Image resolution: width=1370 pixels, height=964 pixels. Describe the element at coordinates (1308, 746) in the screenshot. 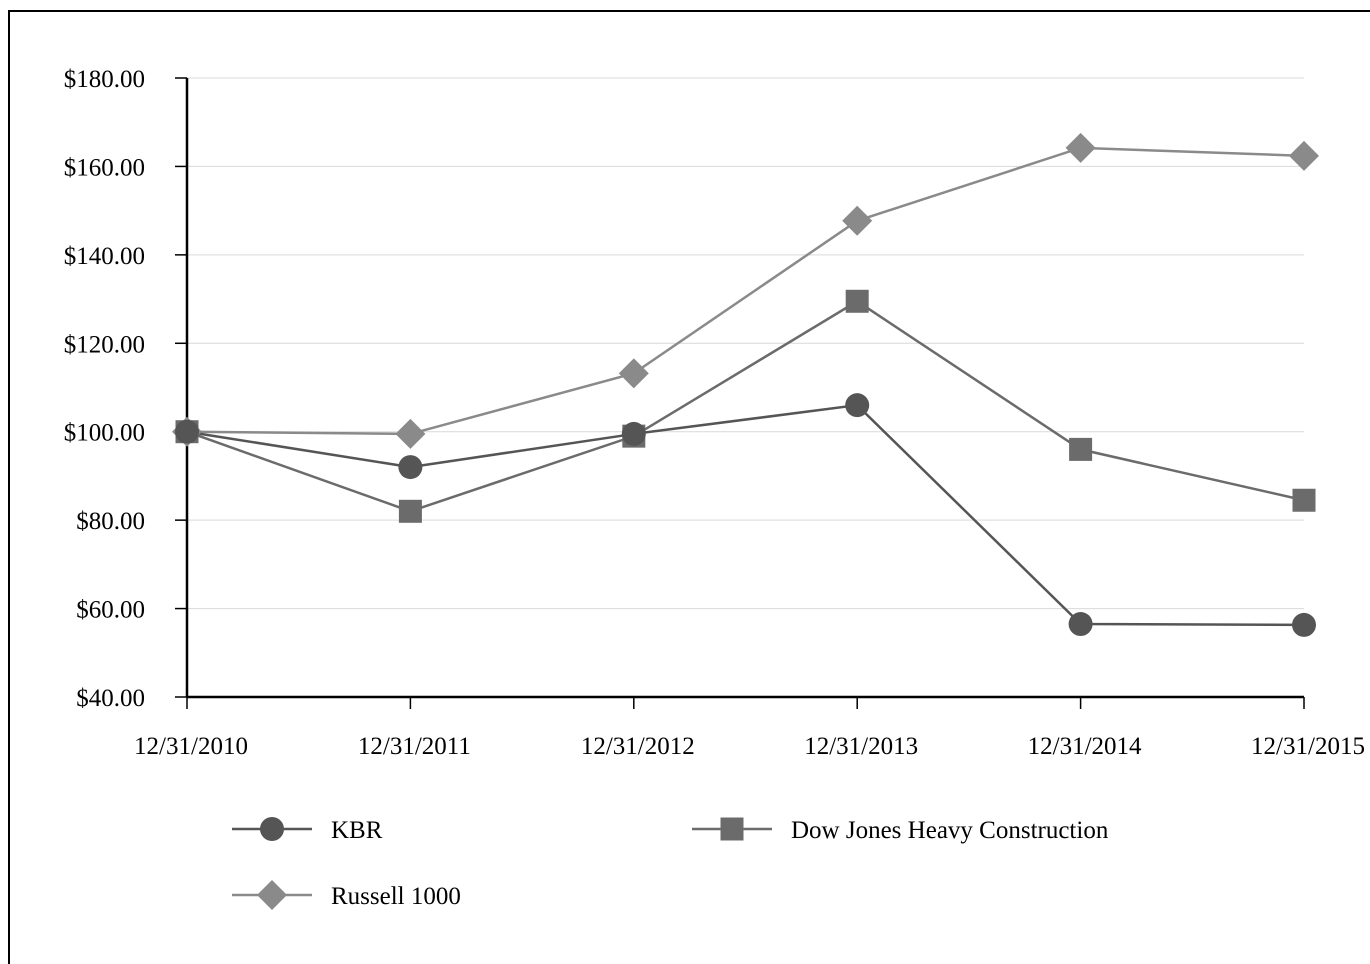

I see `x-tick-label: 12/31/2015` at that location.